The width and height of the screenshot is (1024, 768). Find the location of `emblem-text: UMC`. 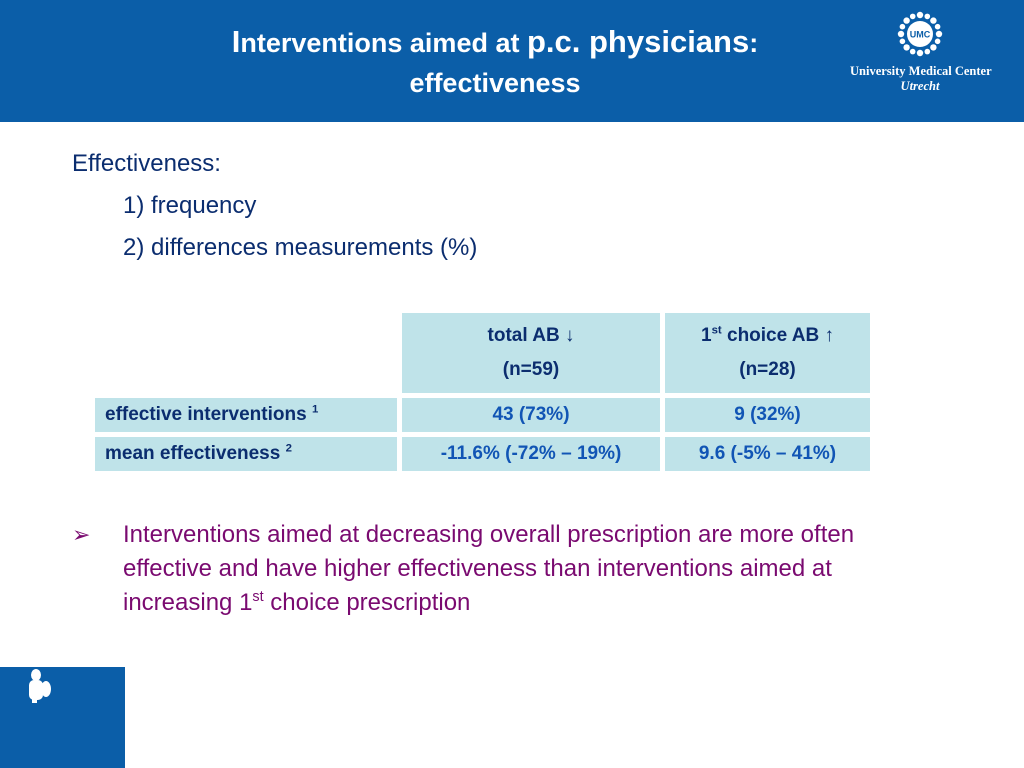

emblem-text: UMC is located at coordinates (920, 35).